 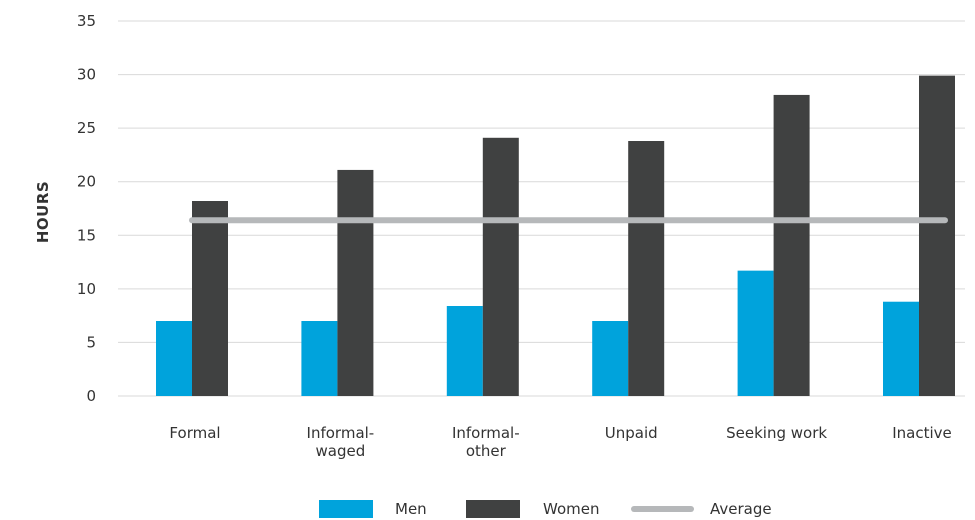 What do you see at coordinates (341, 442) in the screenshot?
I see `x-category-label: Informal-waged` at bounding box center [341, 442].